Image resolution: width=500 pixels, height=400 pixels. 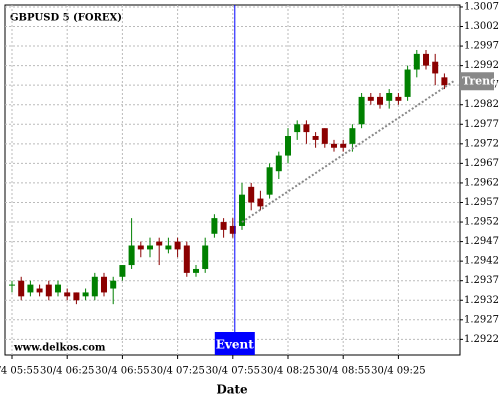 I want to click on y-tick-label: 1.3002, so click(x=481, y=26).